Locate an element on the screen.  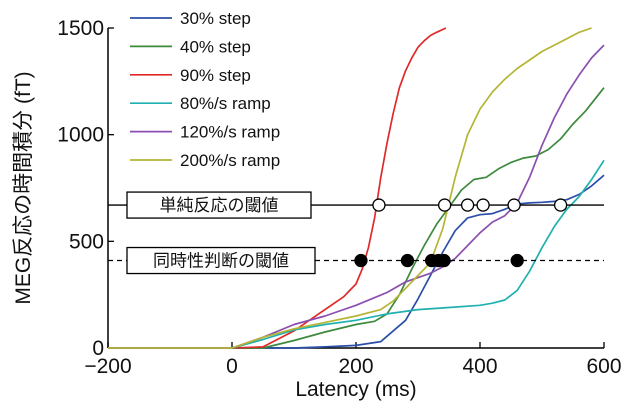
x-tick-label: 600 is located at coordinates (603, 366).